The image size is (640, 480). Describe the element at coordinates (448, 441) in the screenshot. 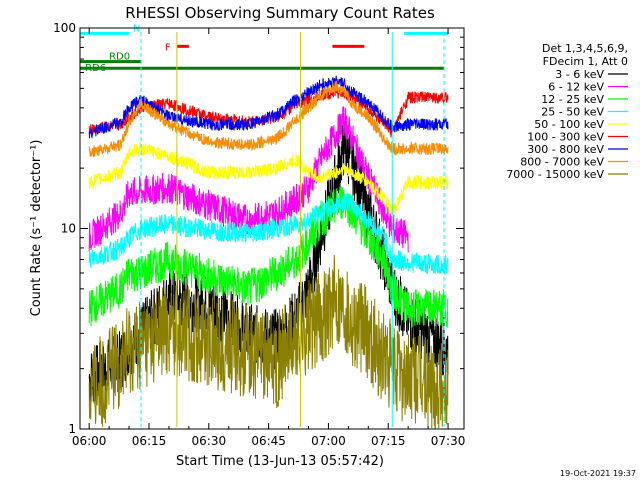

I see `x-tick-label: 07:30` at that location.